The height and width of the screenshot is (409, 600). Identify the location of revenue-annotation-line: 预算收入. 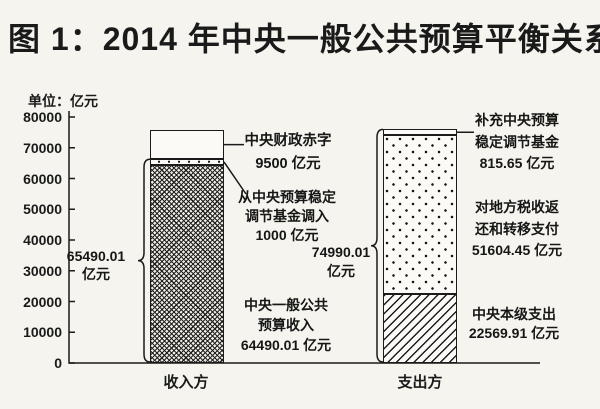
(286, 325).